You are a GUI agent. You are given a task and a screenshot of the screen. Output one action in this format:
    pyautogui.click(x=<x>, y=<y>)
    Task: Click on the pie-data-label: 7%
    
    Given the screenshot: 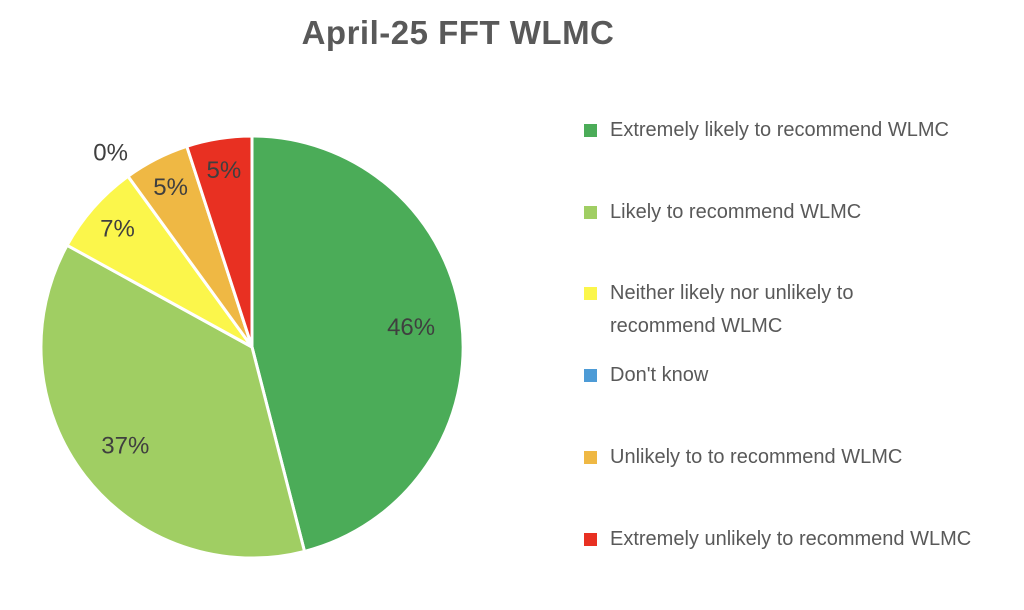 What is the action you would take?
    pyautogui.click(x=117, y=228)
    